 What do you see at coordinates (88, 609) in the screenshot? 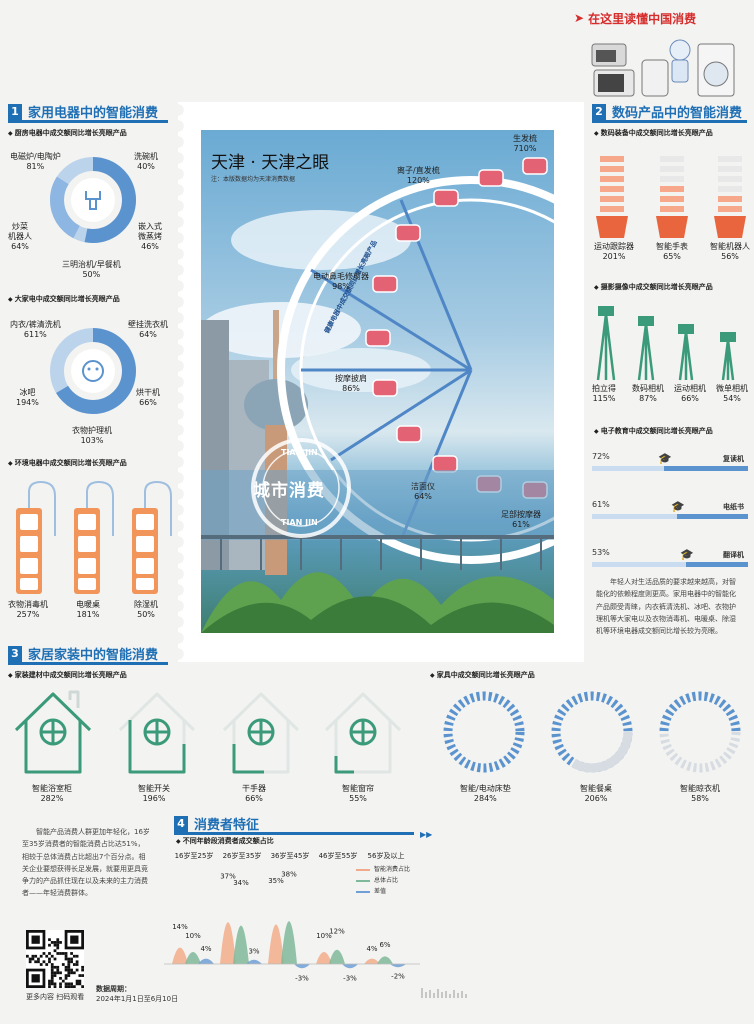
I see `env-item-2: 电暖桌 181%` at bounding box center [88, 609].